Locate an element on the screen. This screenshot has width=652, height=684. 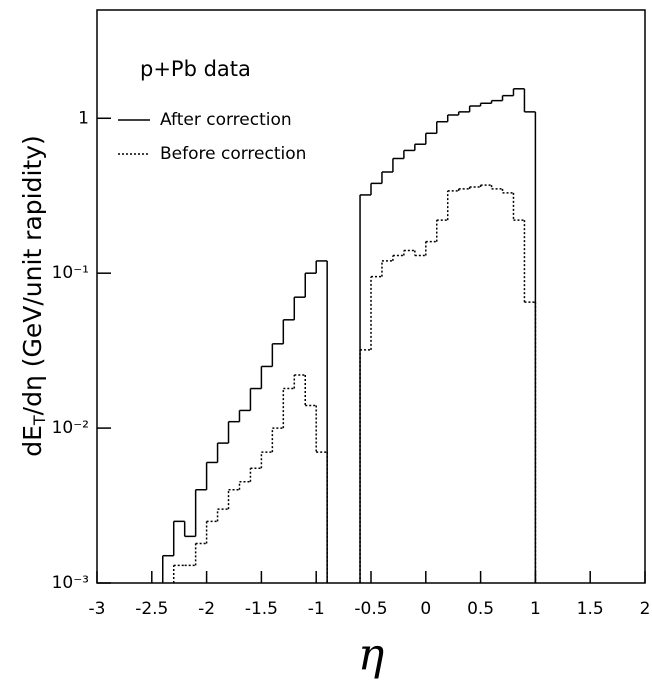
annotation: p+Pb data is located at coordinates (195, 69).